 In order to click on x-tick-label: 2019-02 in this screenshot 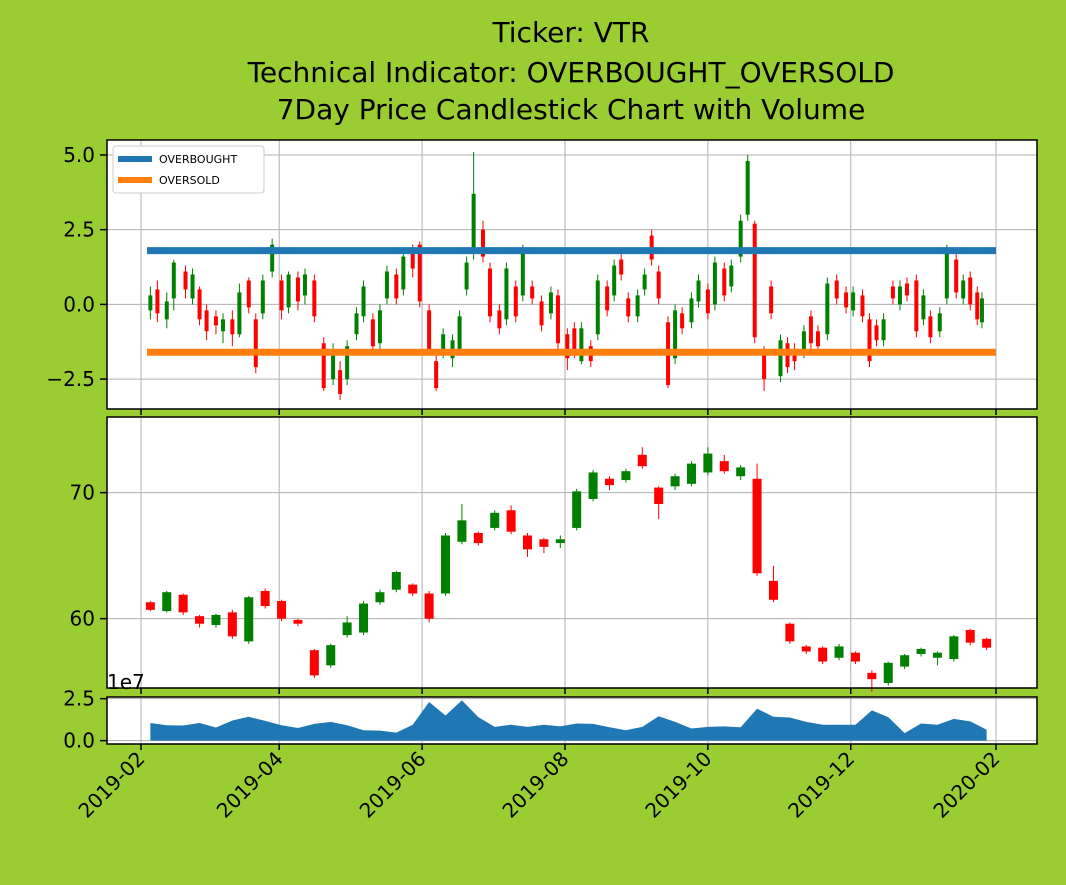, I will do `click(111, 785)`.